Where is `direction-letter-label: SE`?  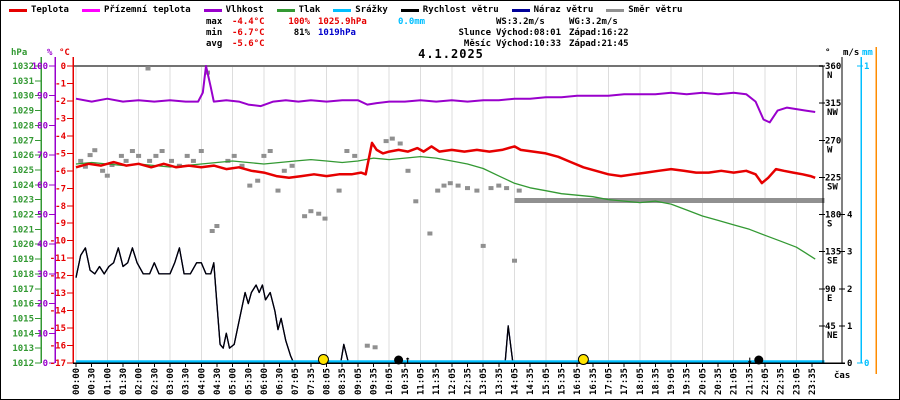
direction-letter-label: SE is located at coordinates (832, 262).